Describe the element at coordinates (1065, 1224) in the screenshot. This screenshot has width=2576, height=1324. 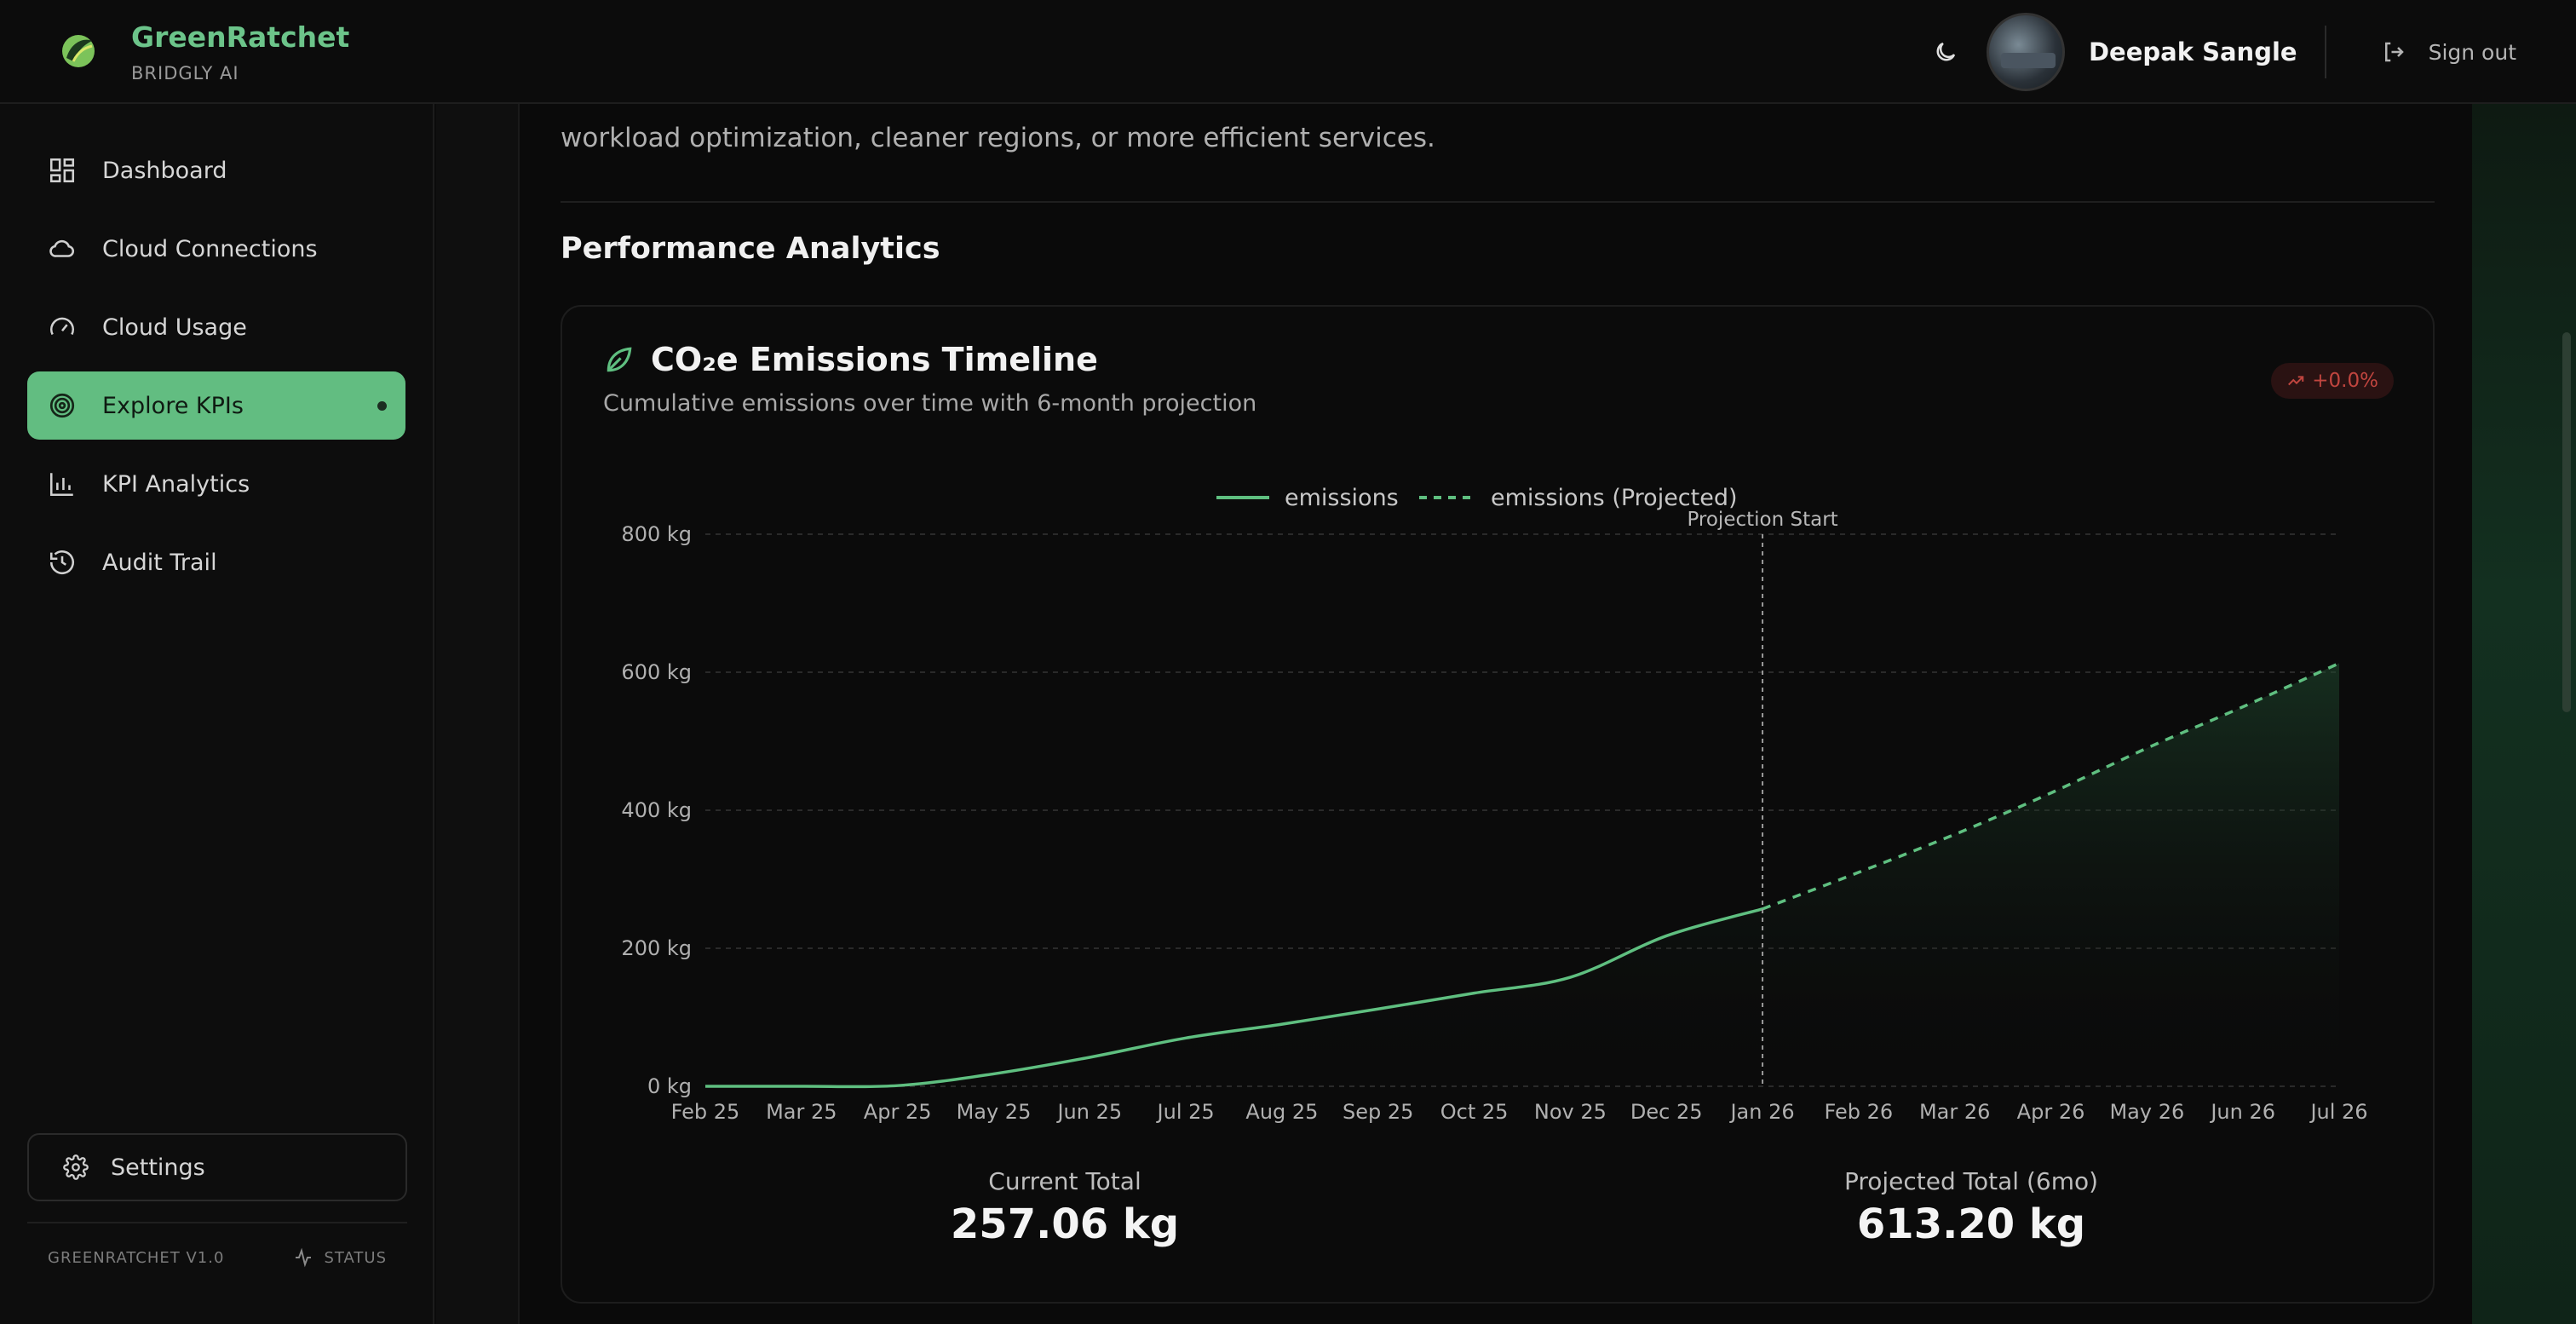
I see `current-total-value: 257.06 kg` at that location.